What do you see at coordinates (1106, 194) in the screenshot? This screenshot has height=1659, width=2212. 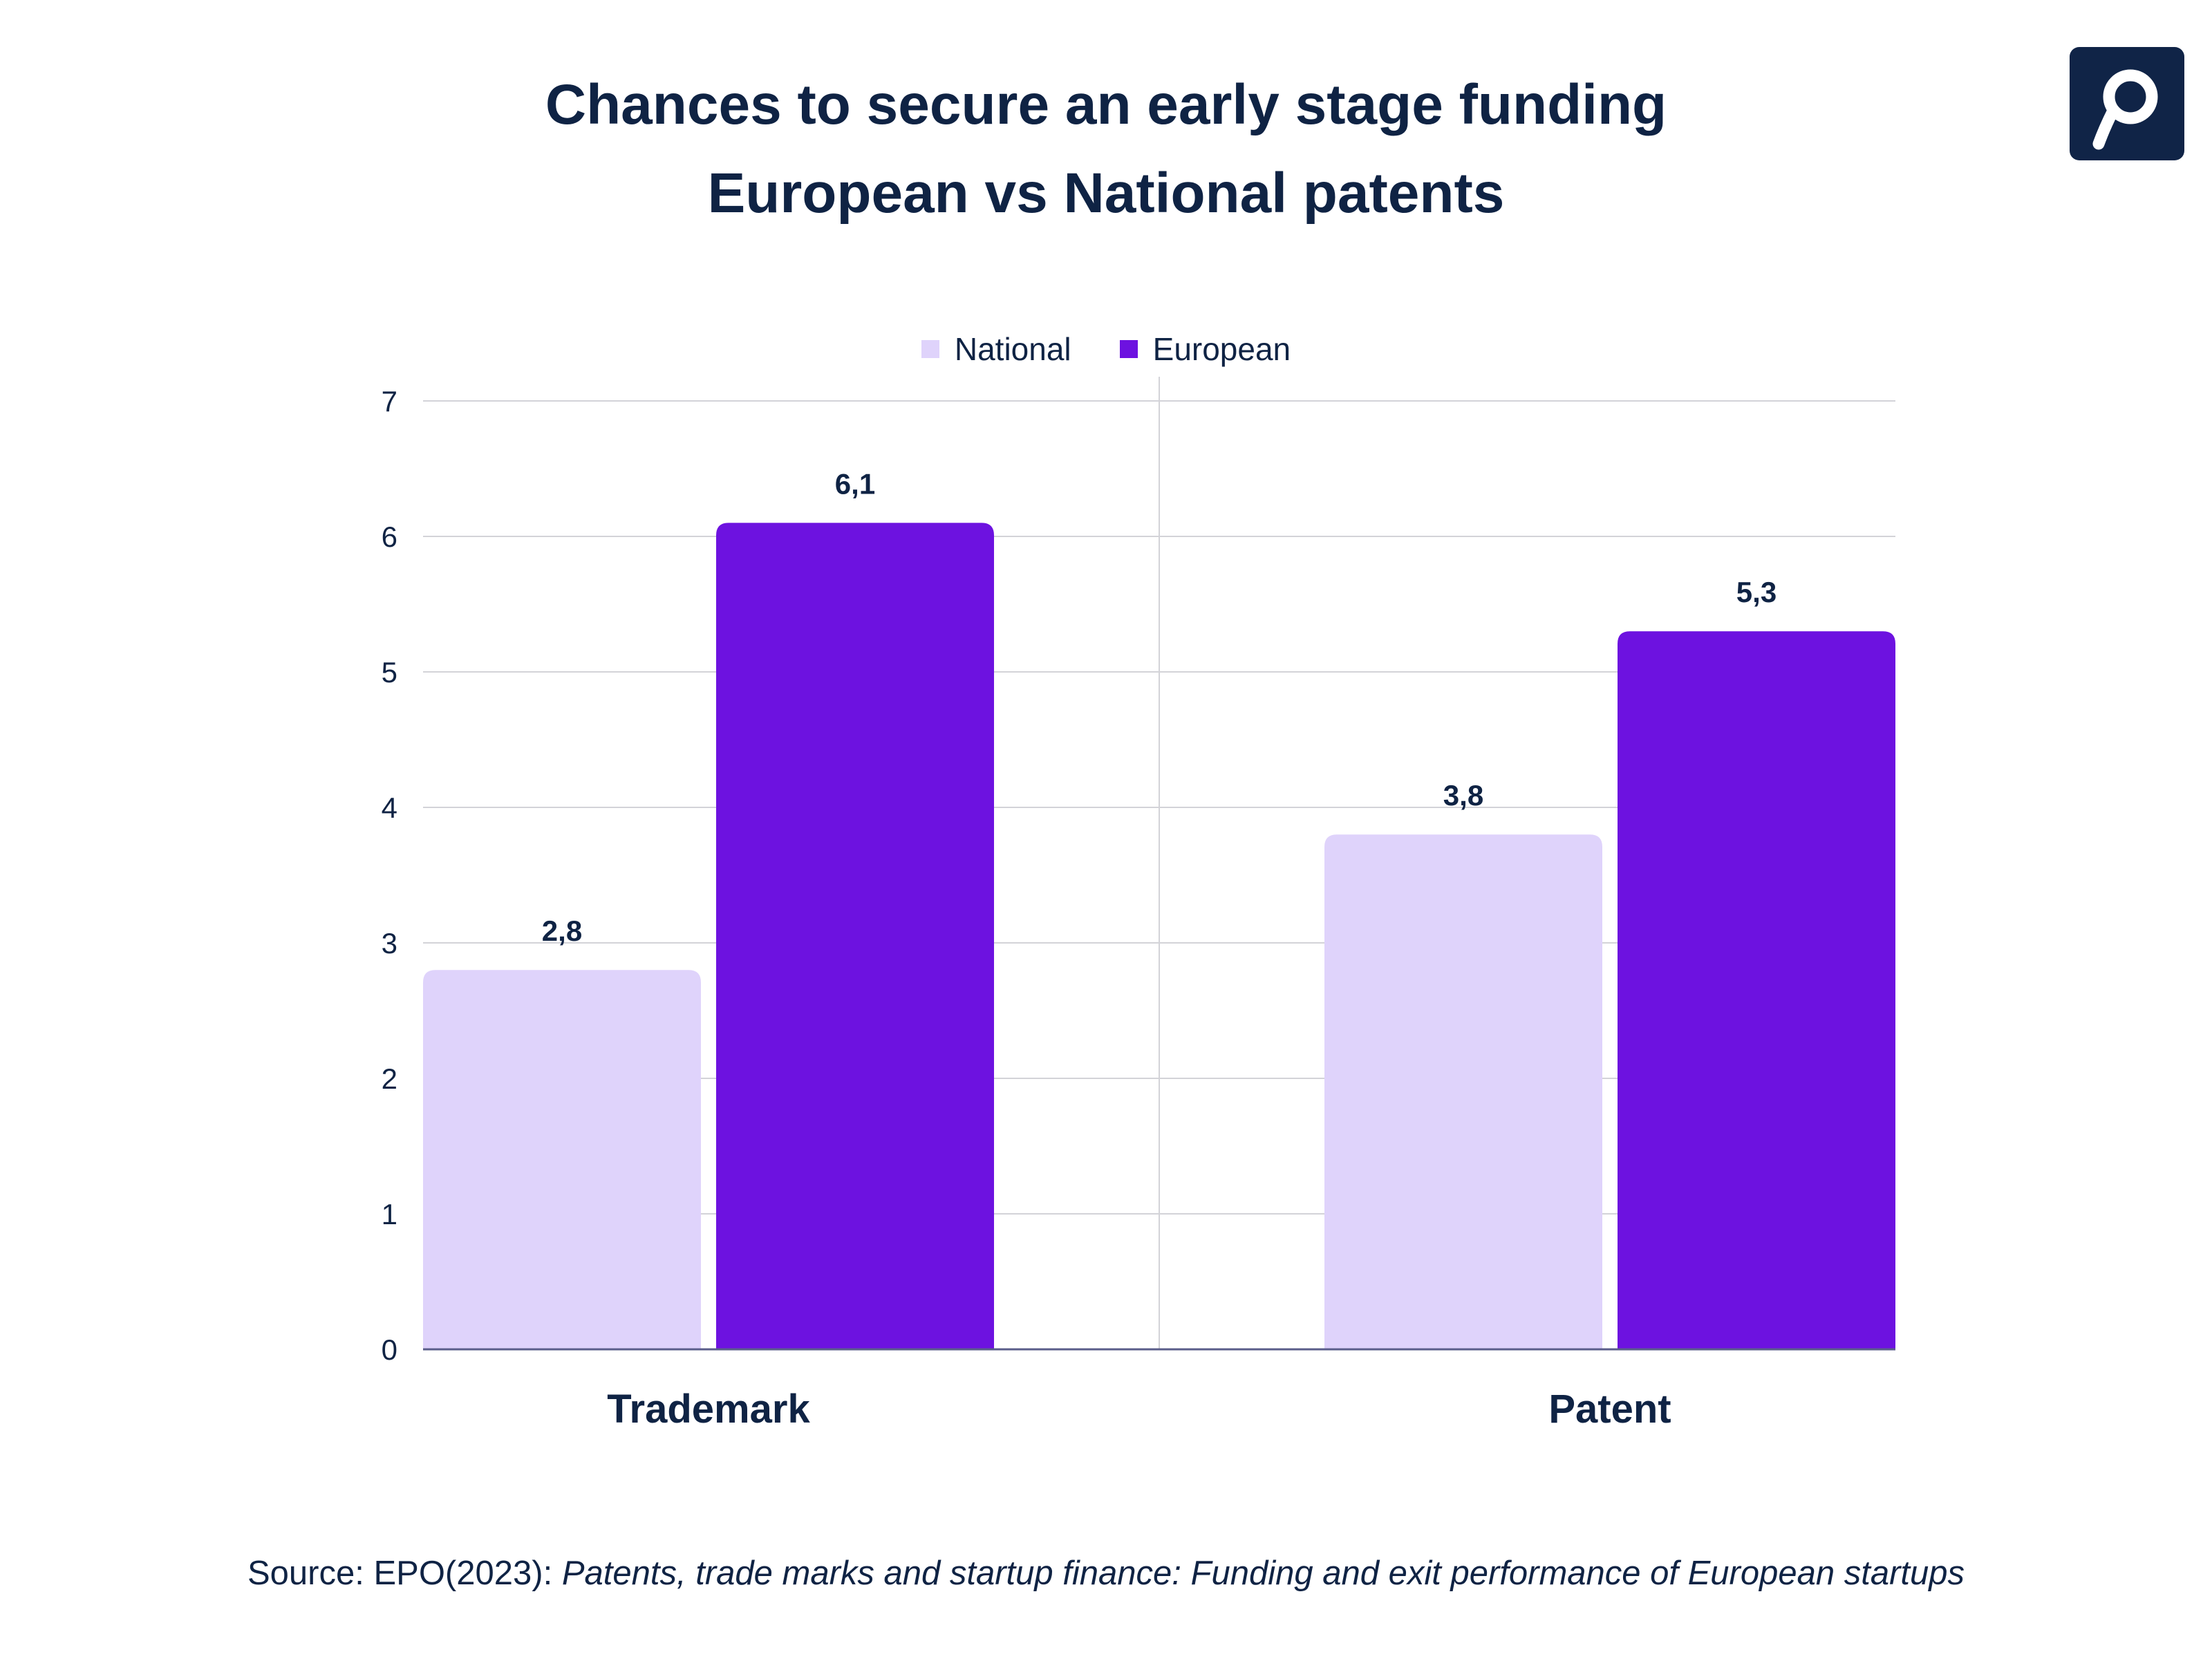 I see `chart-title-line-2: European vs National patents` at bounding box center [1106, 194].